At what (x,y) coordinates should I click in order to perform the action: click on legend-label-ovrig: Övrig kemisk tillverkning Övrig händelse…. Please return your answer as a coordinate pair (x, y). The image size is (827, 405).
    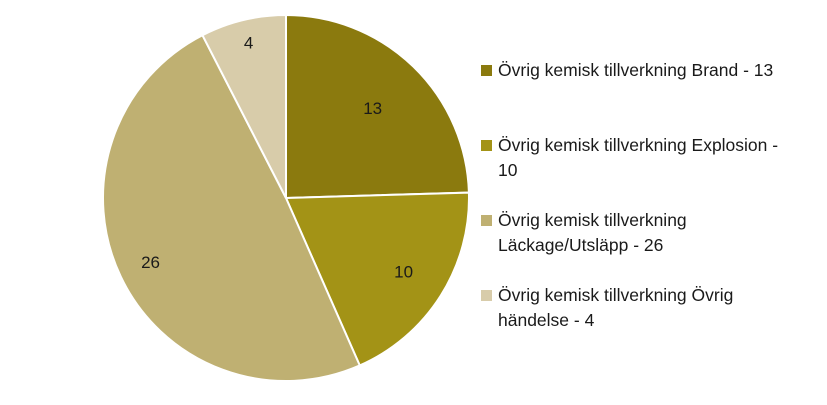
    Looking at the image, I should click on (616, 307).